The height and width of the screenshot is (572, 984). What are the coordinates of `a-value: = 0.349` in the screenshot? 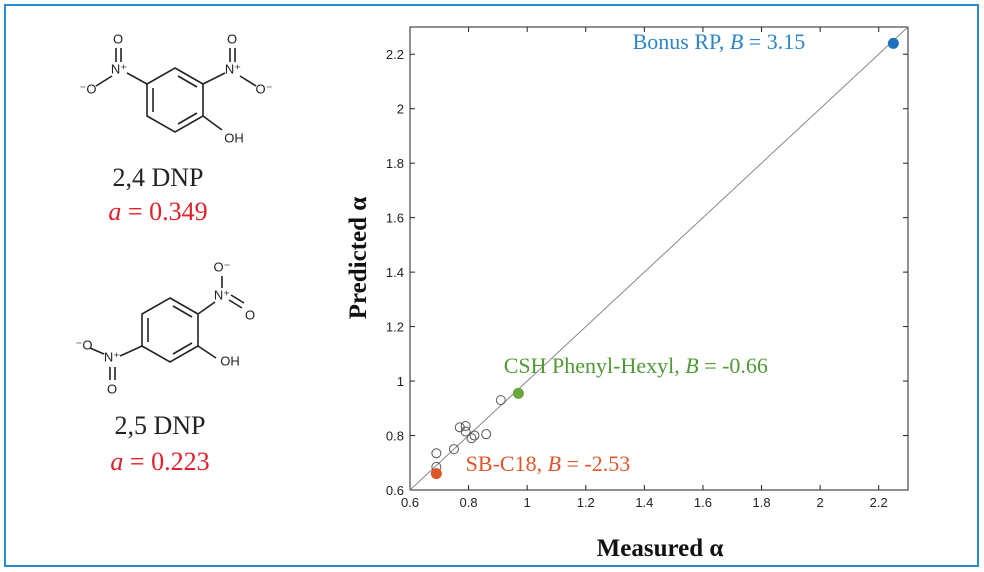 It's located at (164, 211).